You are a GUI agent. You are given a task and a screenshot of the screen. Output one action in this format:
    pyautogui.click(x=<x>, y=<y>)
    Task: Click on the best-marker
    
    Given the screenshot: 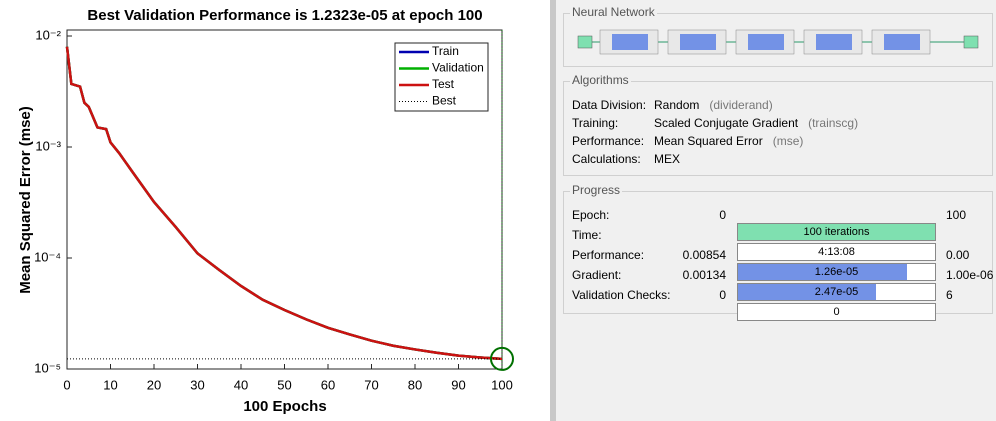 What is the action you would take?
    pyautogui.click(x=502, y=358)
    